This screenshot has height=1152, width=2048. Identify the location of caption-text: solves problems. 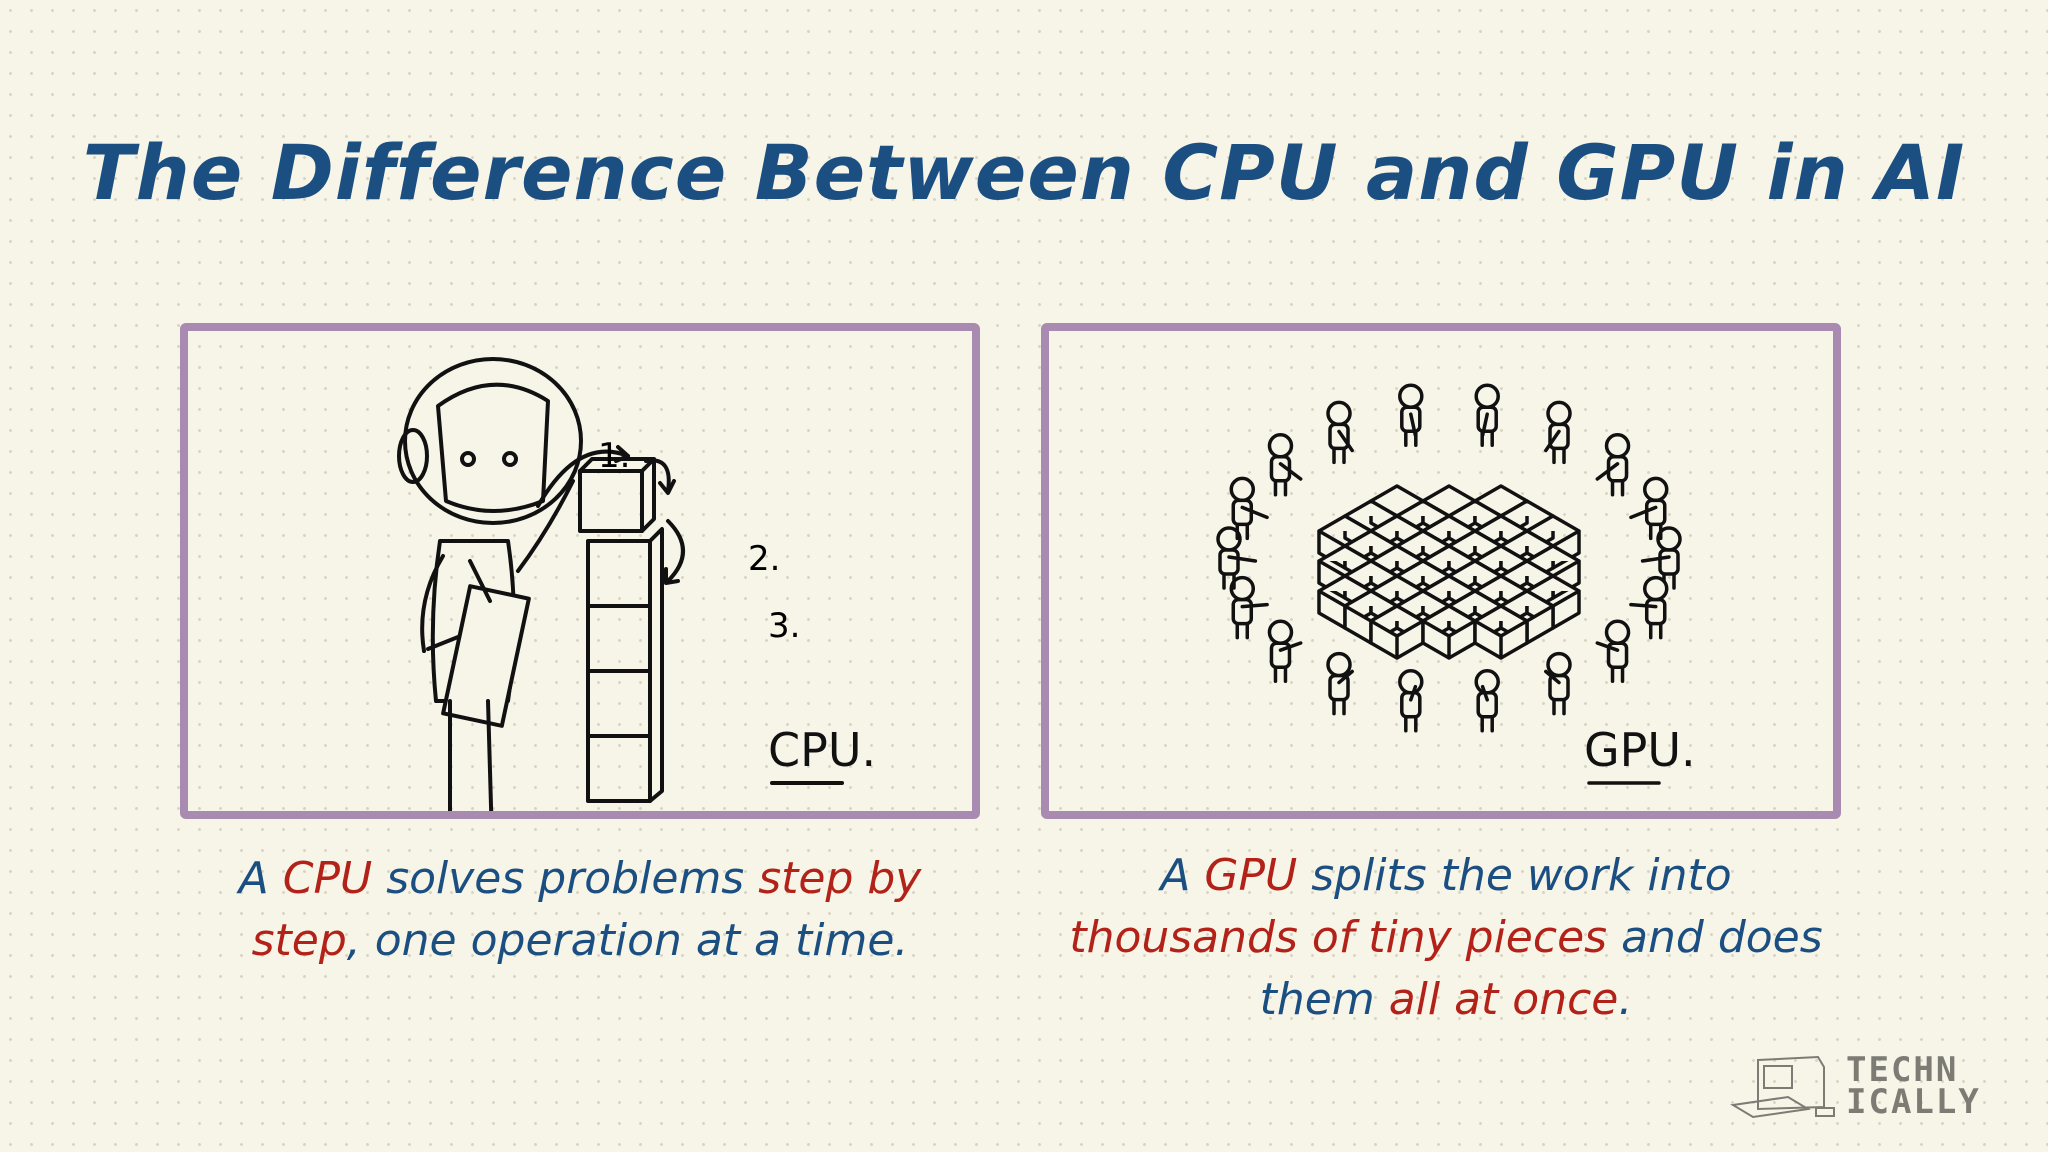
(565, 878).